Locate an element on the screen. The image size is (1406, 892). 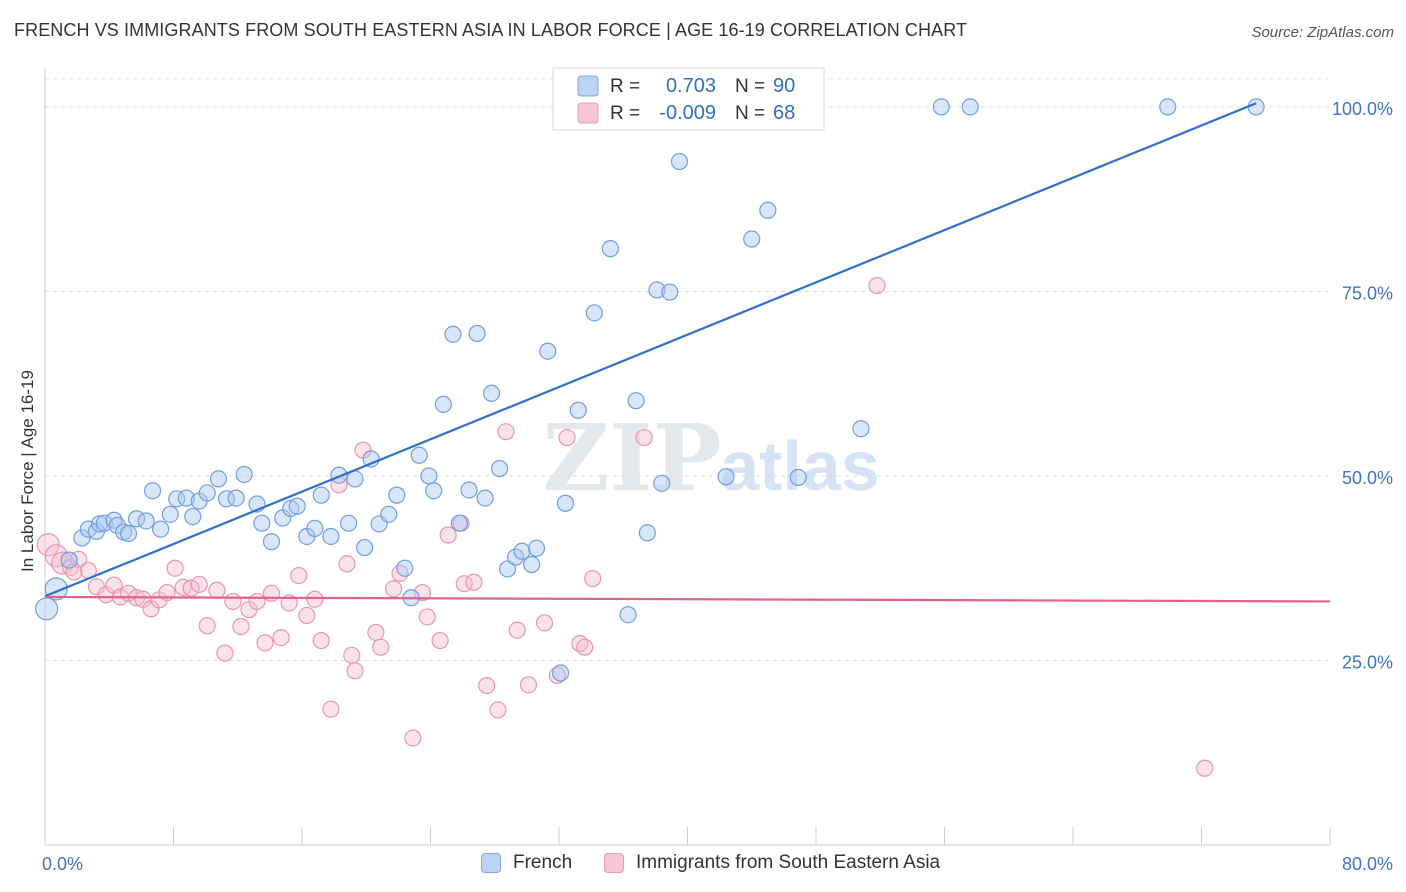
legend-n-label-french: N = is located at coordinates (750, 86).